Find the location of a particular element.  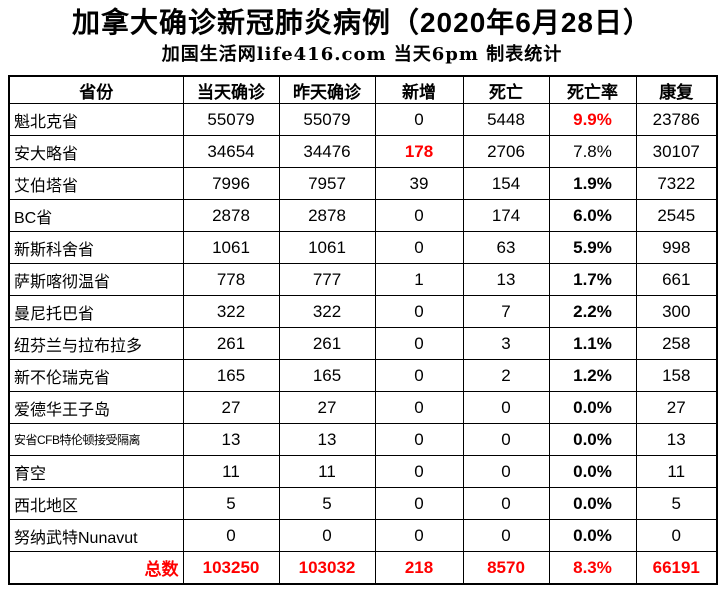

cell-today: 55079 is located at coordinates (231, 119).